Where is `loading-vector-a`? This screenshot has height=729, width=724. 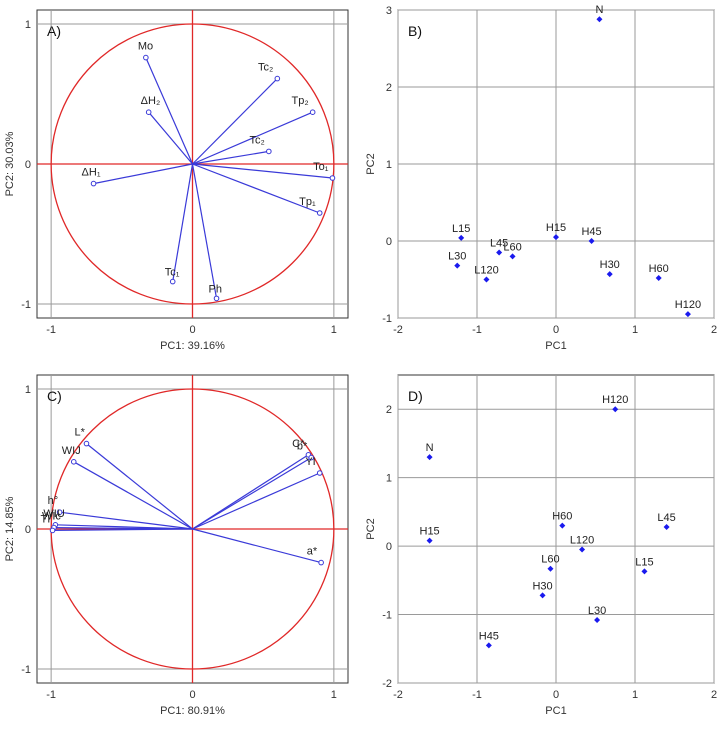 loading-vector-a is located at coordinates (257, 546).